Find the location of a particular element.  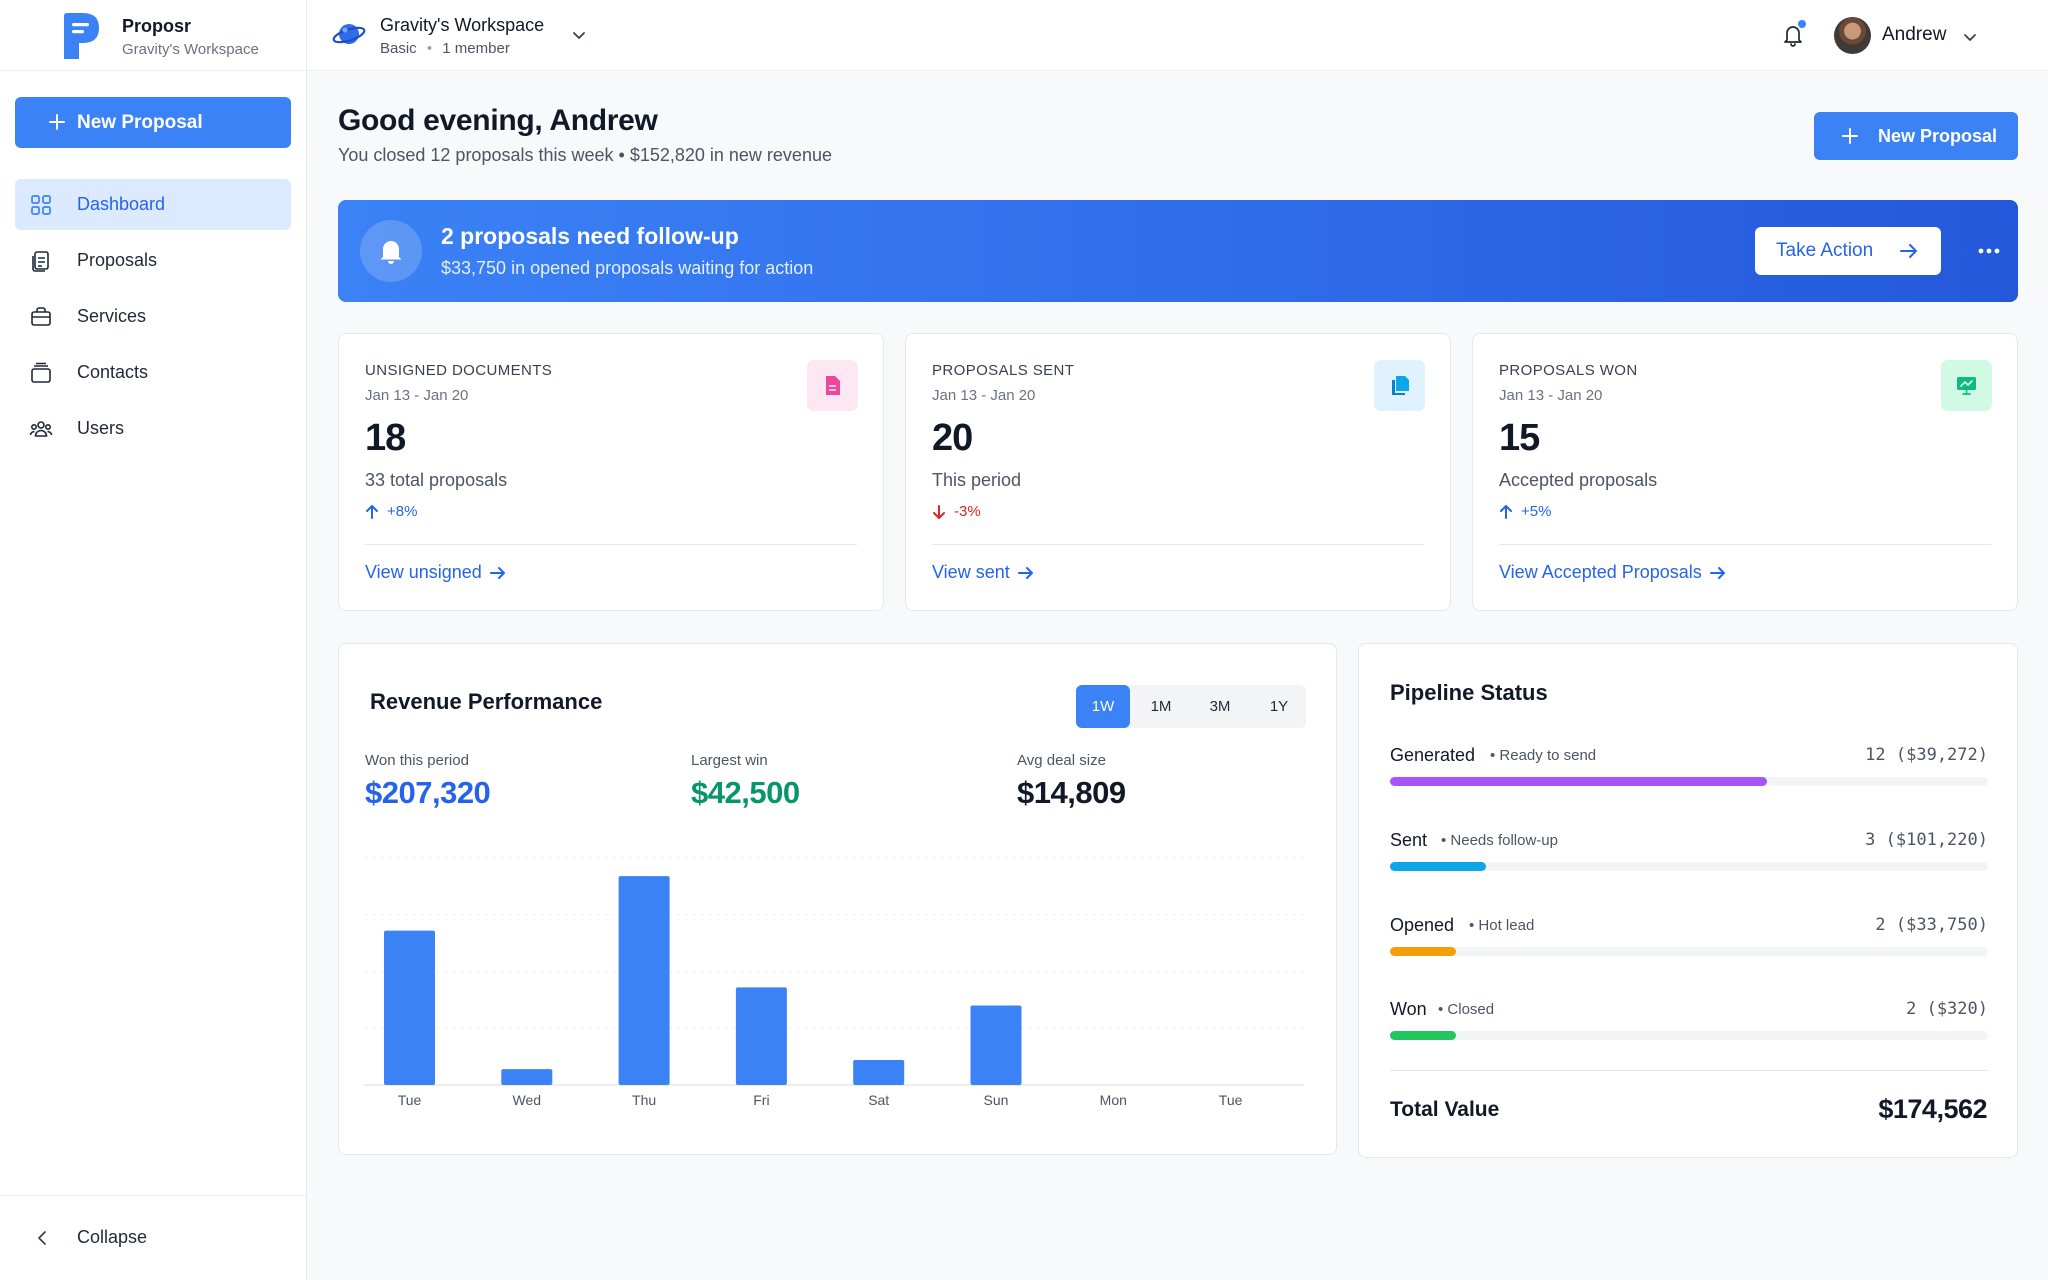

metric-label: Avg deal size is located at coordinates (1061, 760).